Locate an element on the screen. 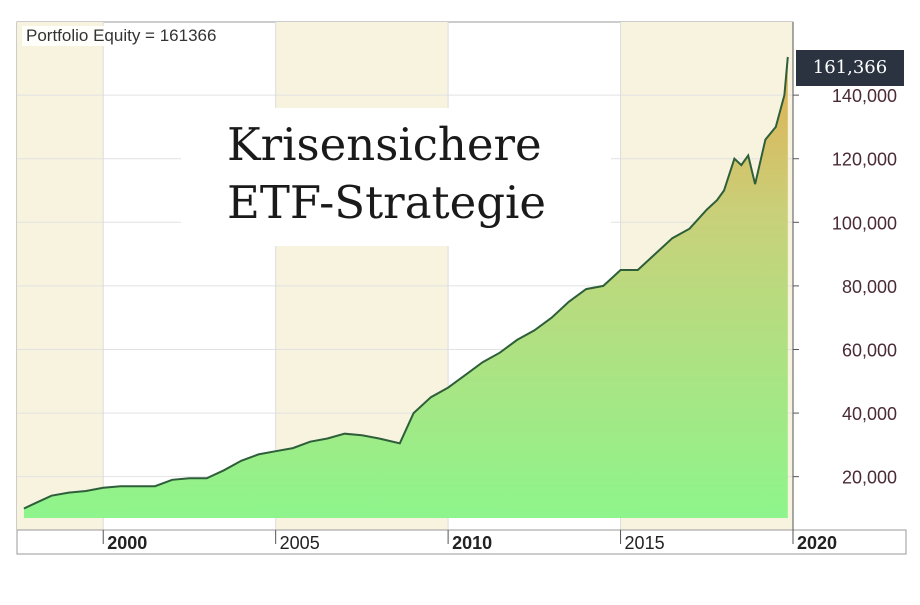  strategy-title-line-1: Krisensichere is located at coordinates (384, 144).